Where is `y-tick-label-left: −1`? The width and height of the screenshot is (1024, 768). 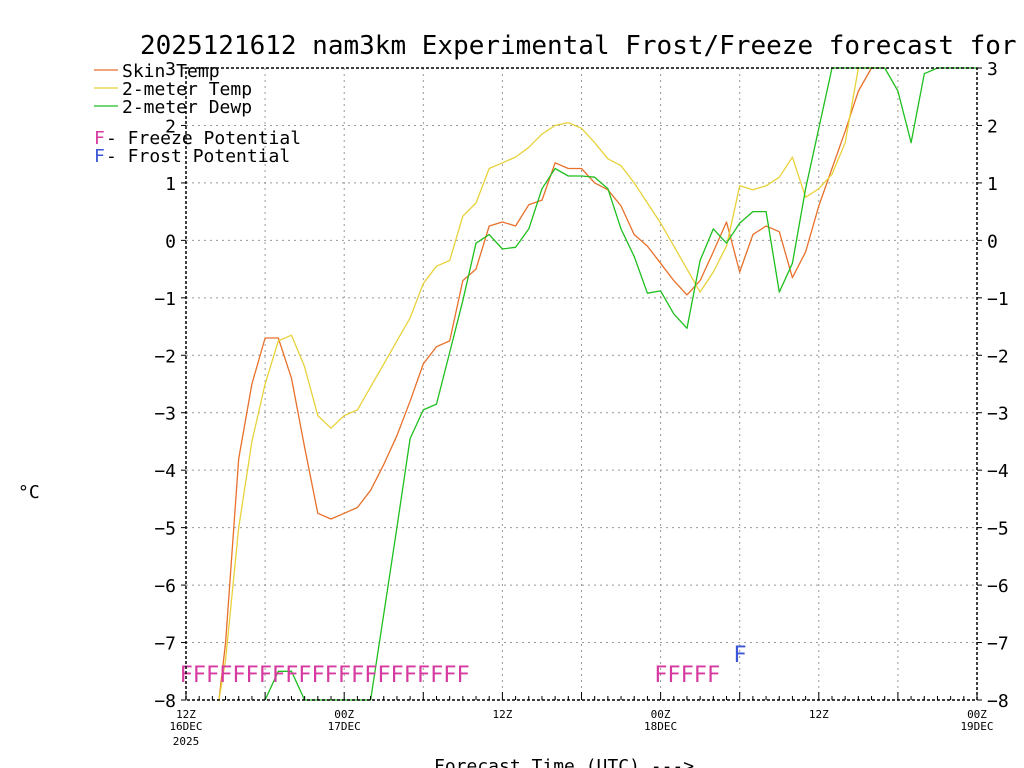
y-tick-label-left: −1 is located at coordinates (165, 299).